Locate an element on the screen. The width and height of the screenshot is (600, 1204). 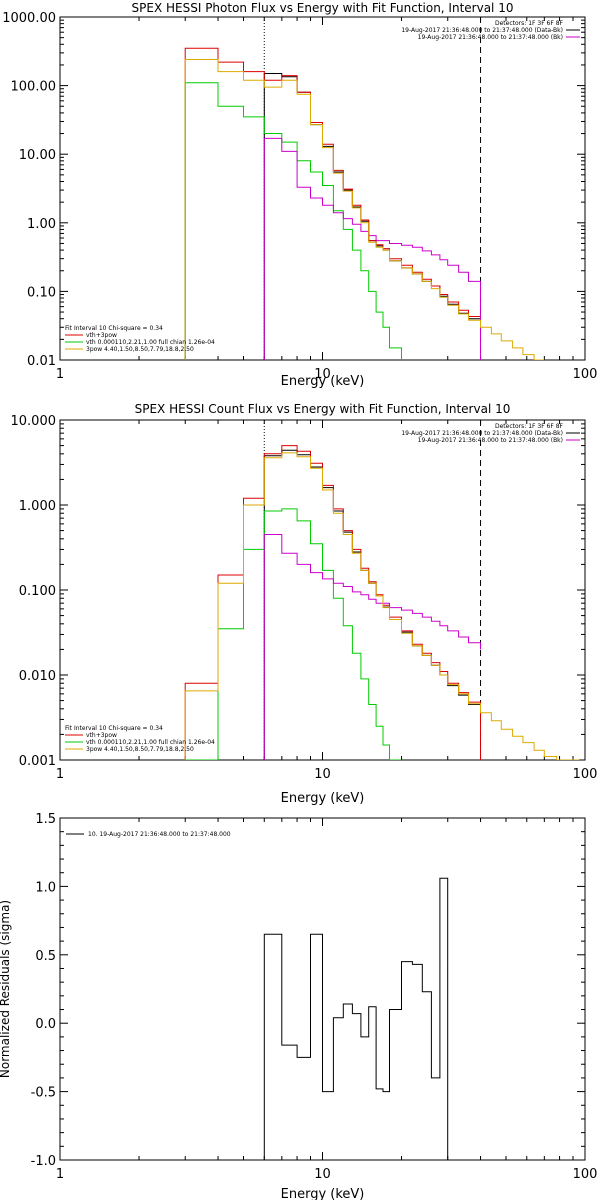
y-tick-label: 100.00 is located at coordinates (34, 87).